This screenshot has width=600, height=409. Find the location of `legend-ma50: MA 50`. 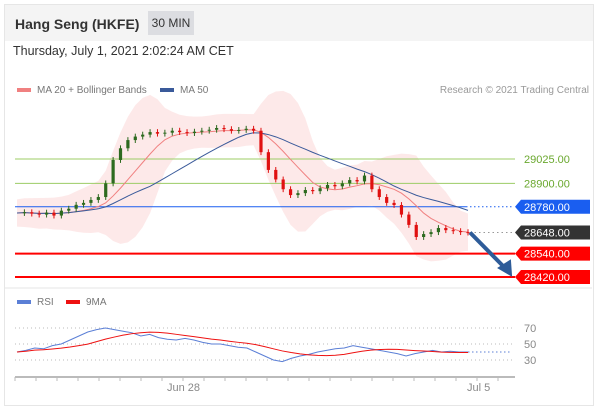

legend-ma50: MA 50 is located at coordinates (184, 90).